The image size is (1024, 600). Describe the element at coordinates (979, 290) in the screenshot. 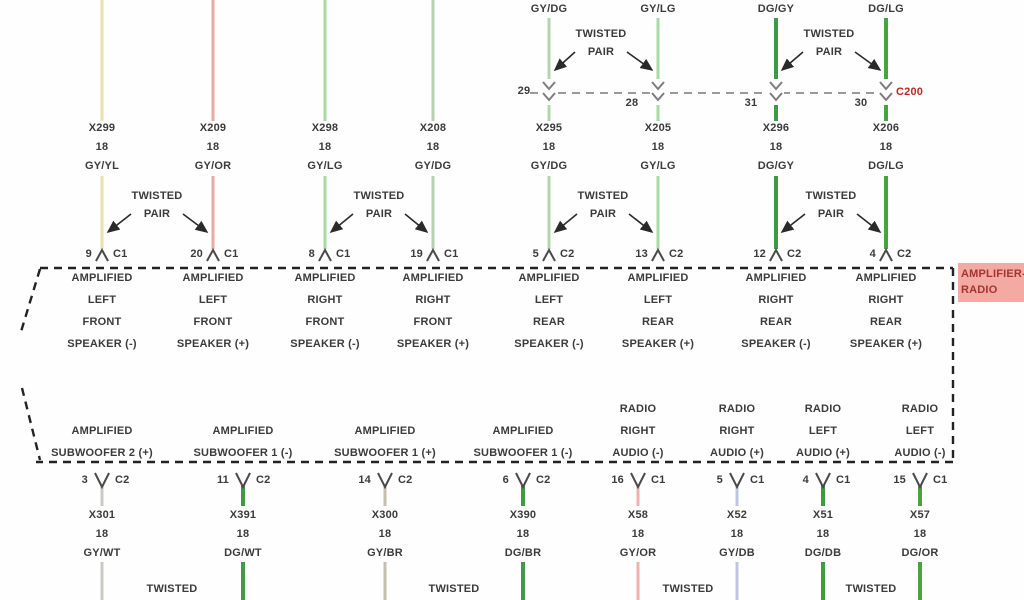

I see `amplifier-radio-line2: RADIO` at that location.